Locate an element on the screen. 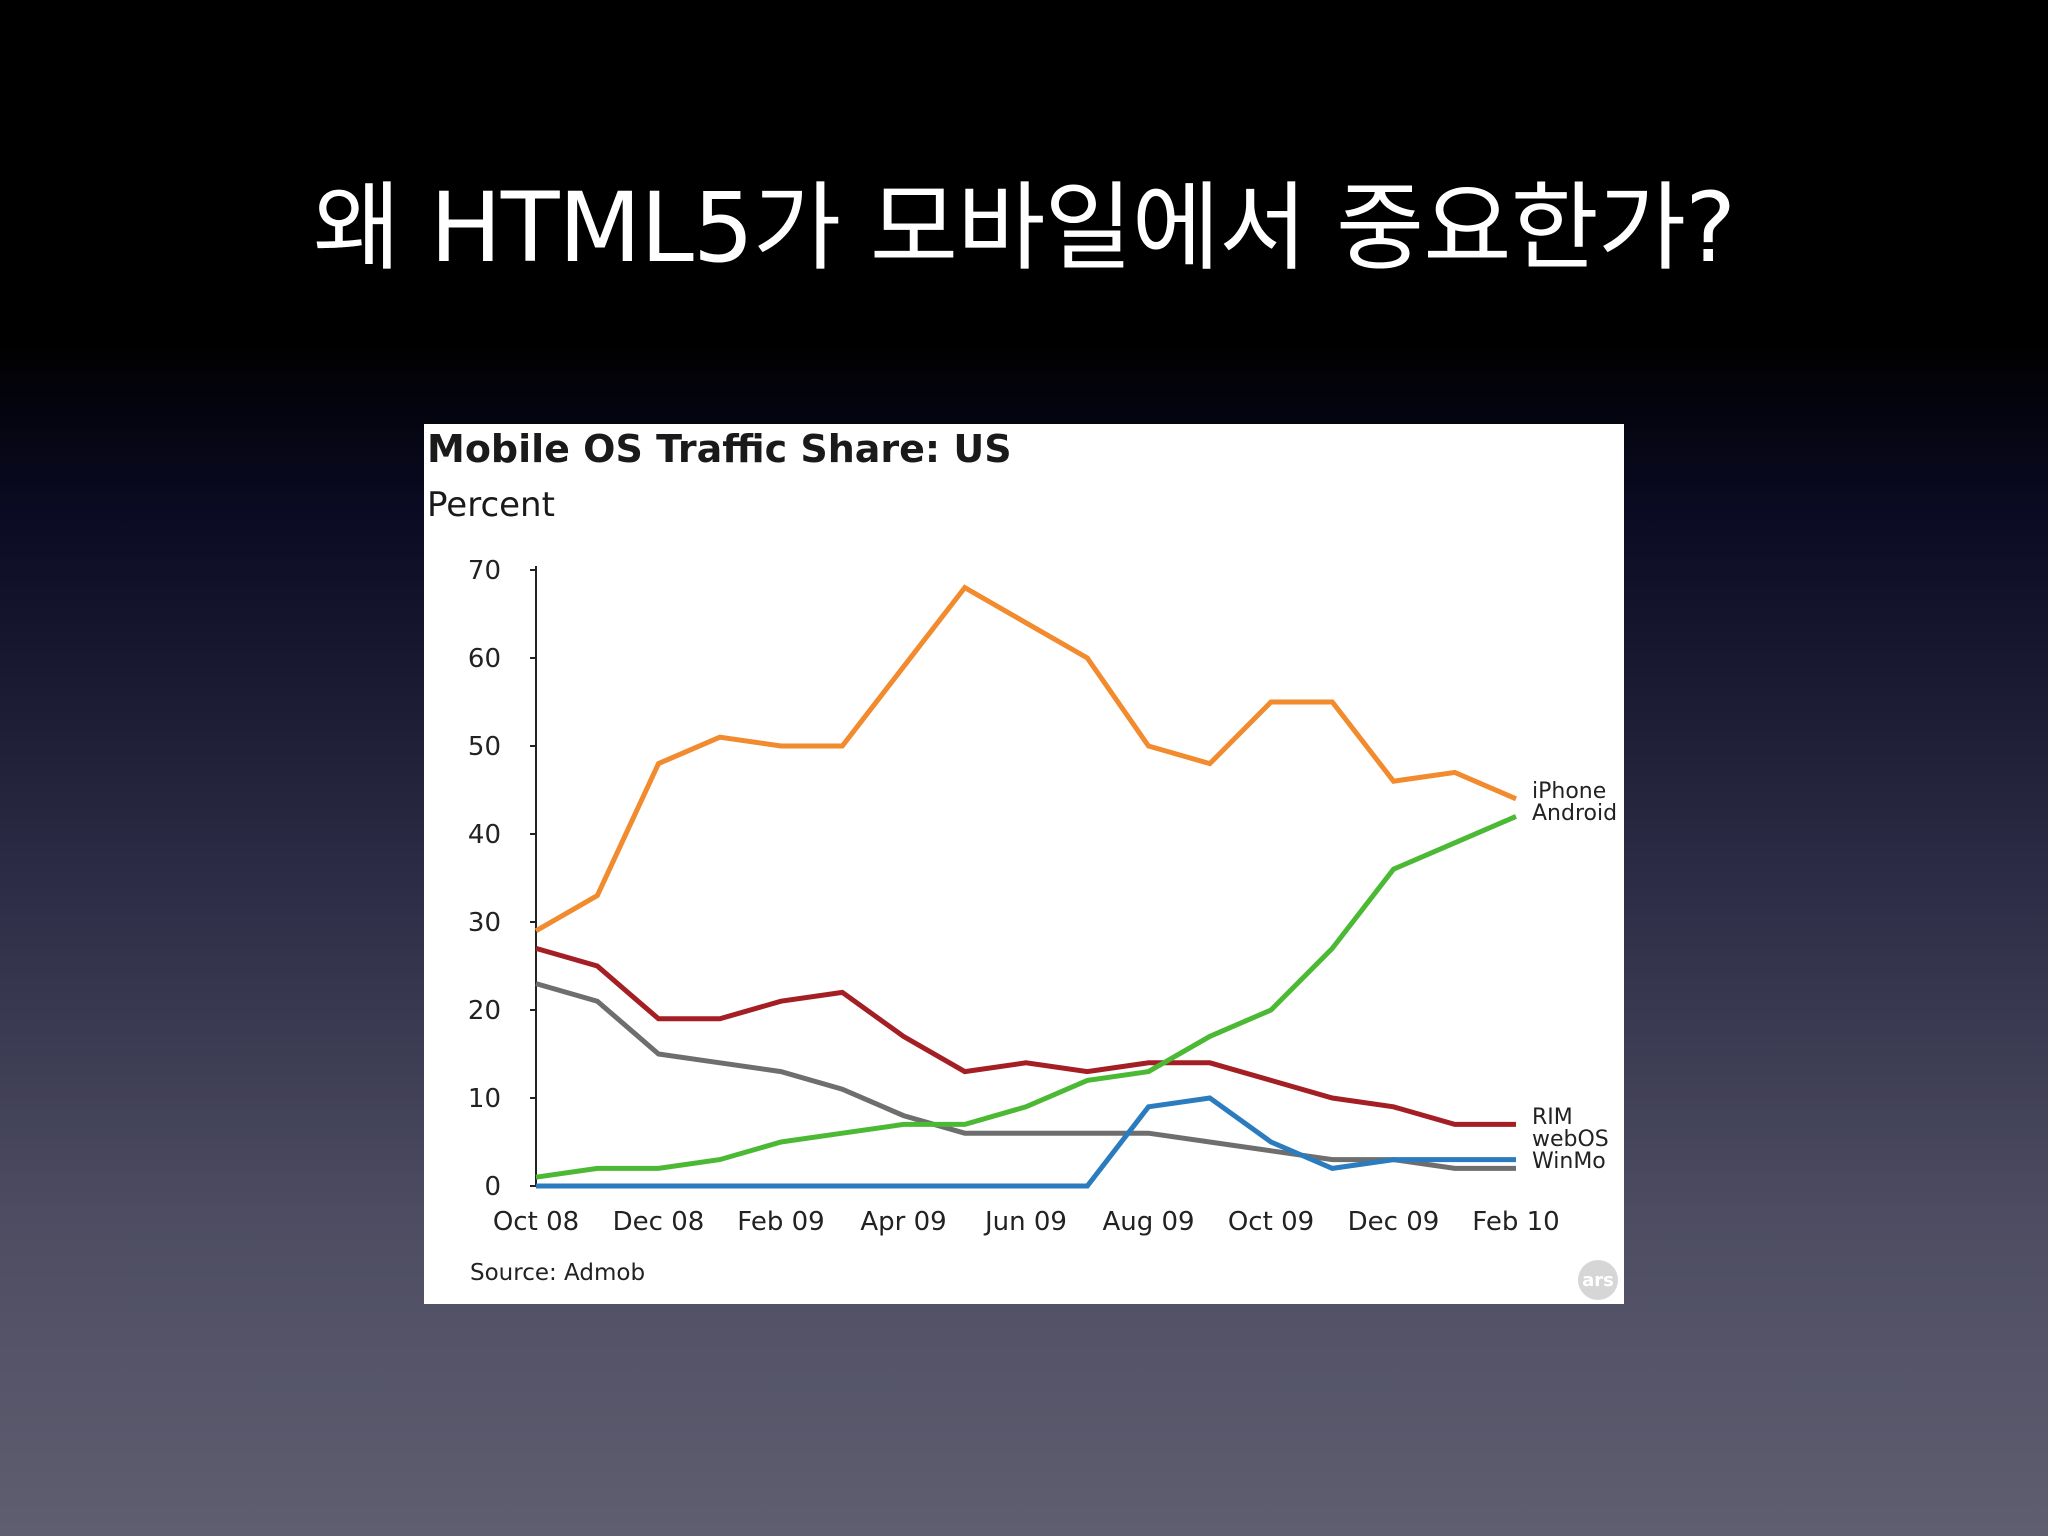 Image resolution: width=2048 pixels, height=1536 pixels. series-label-webos: webOS is located at coordinates (1570, 1139).